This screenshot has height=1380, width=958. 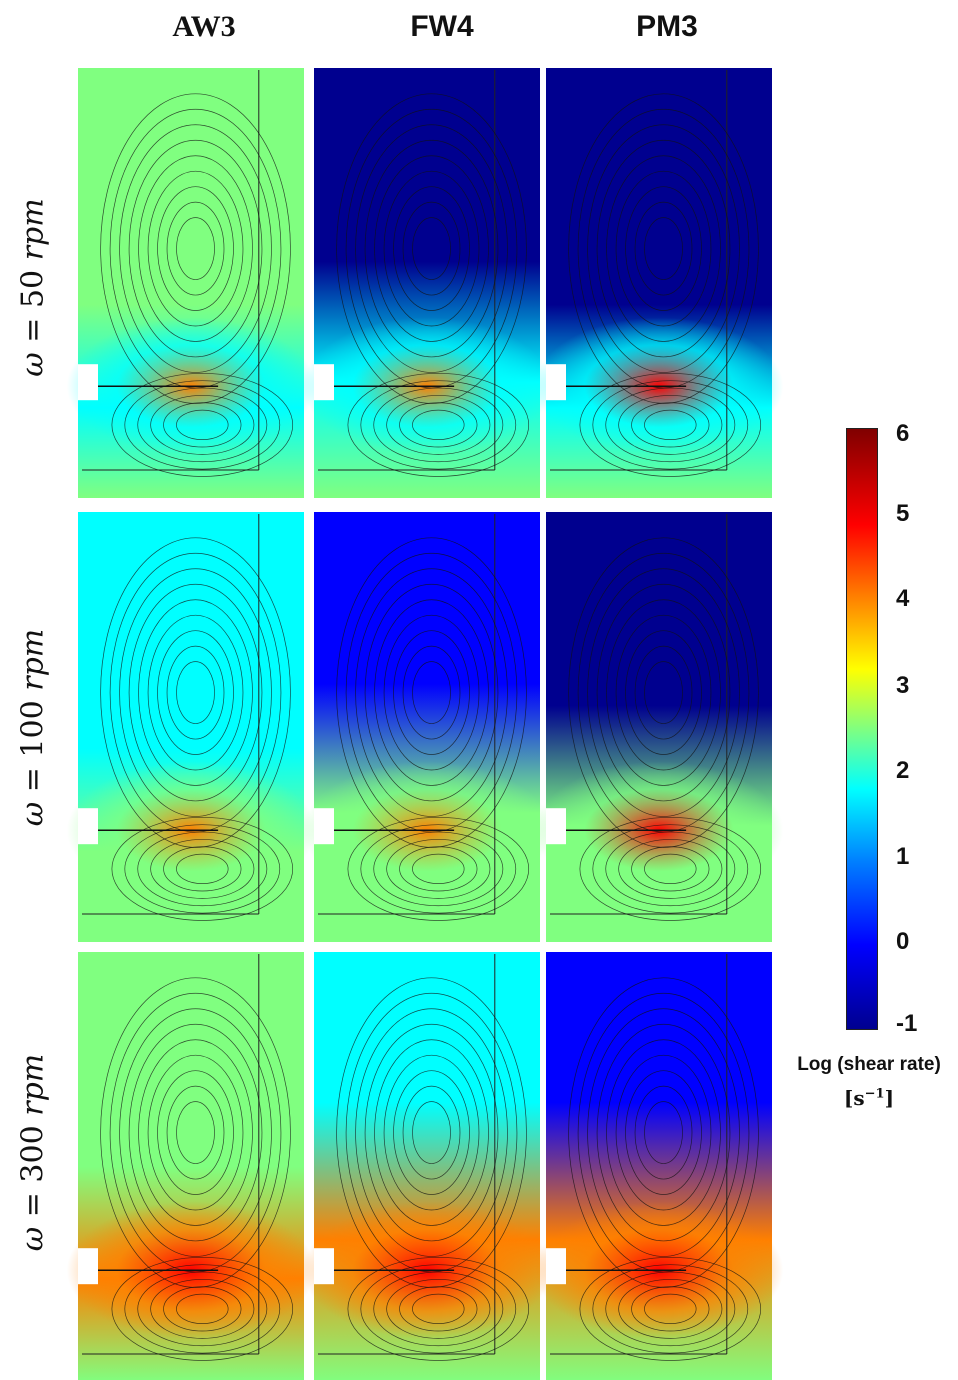 I want to click on panel-fw4-300rpm, so click(x=427, y=1166).